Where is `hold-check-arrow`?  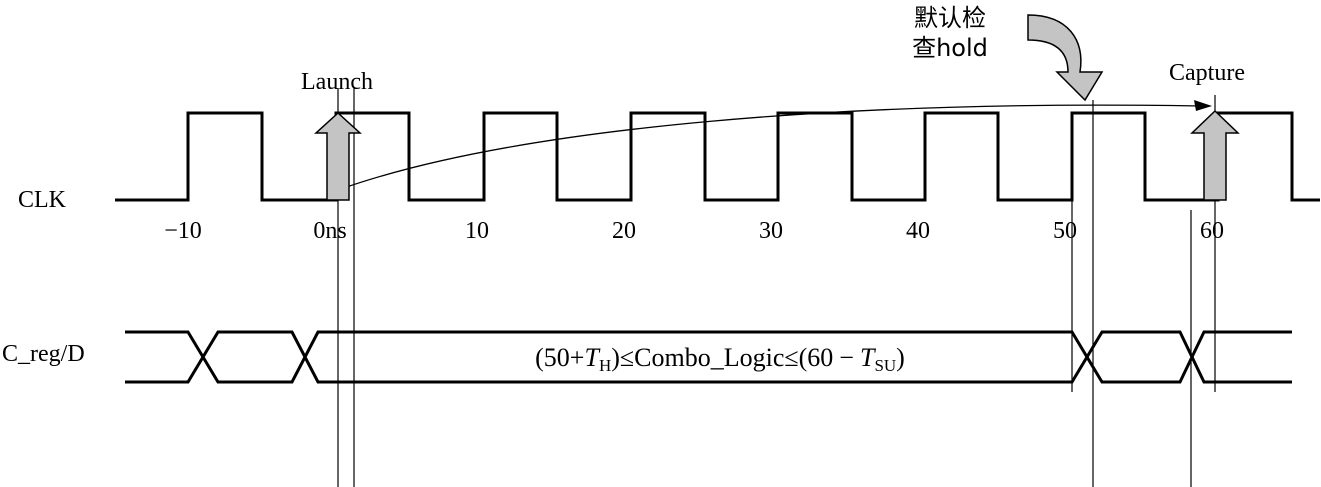 hold-check-arrow is located at coordinates (1065, 58).